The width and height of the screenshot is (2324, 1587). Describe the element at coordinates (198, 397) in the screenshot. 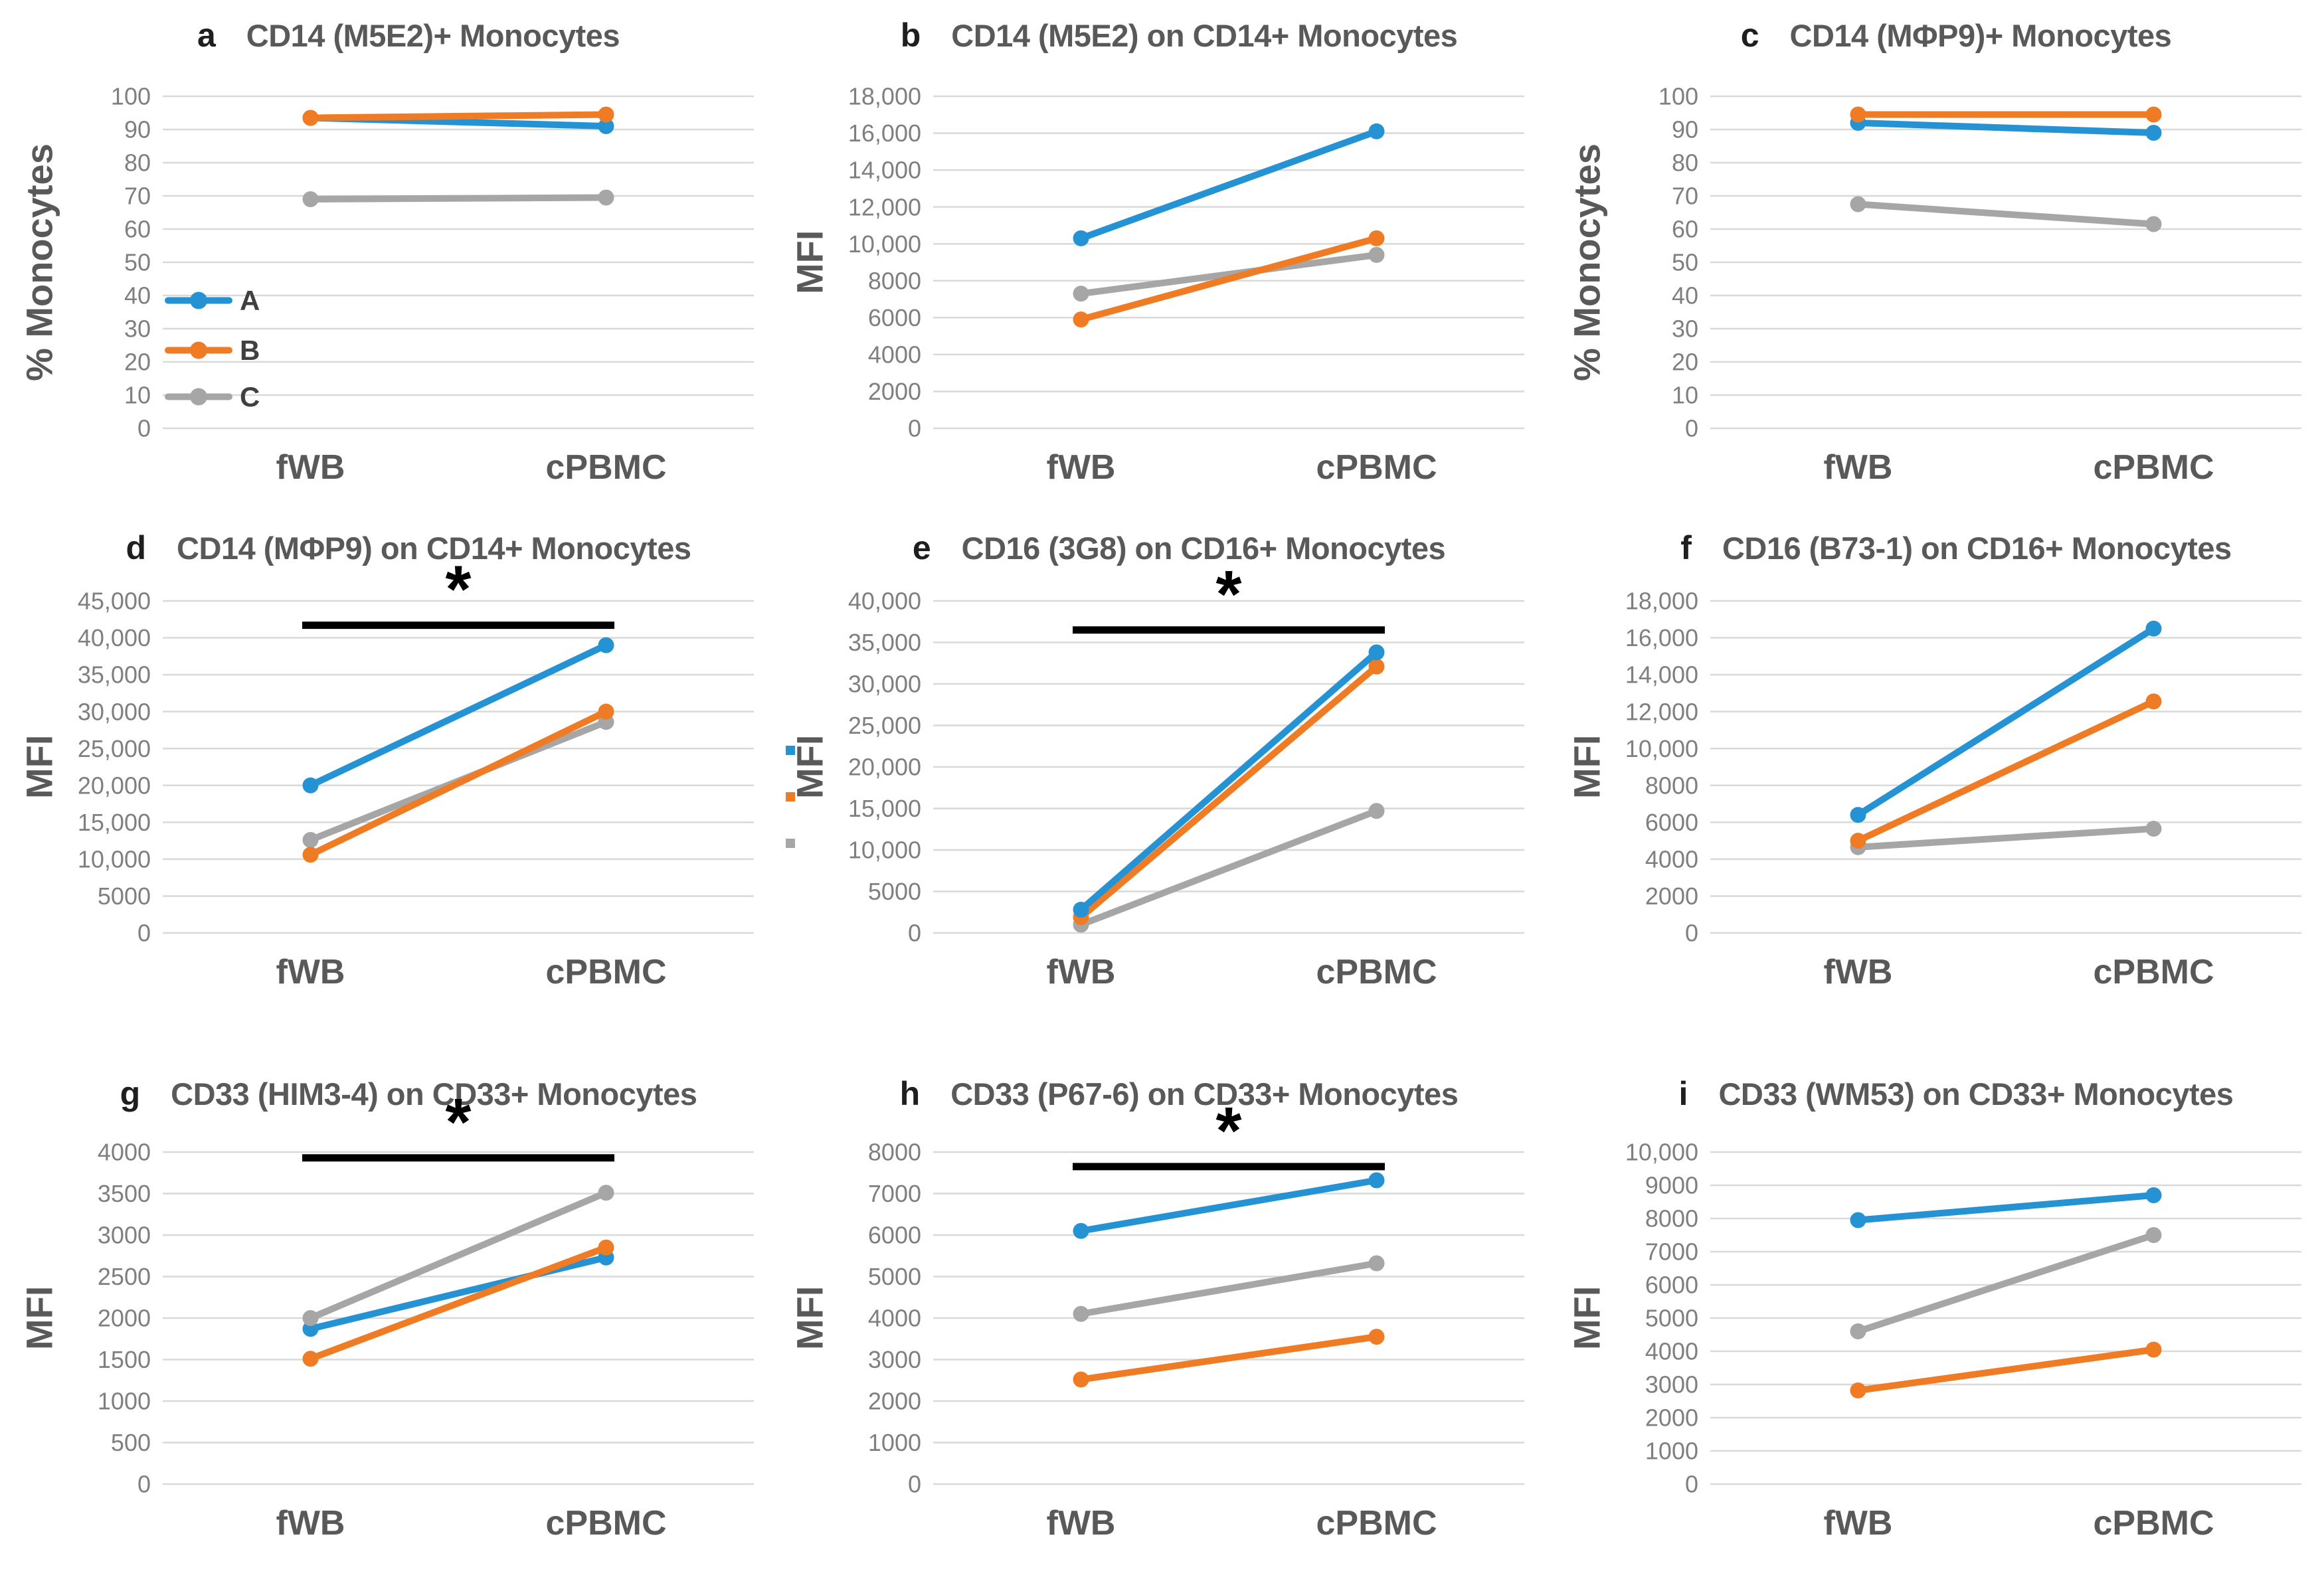

I see `legend-marker-C` at that location.